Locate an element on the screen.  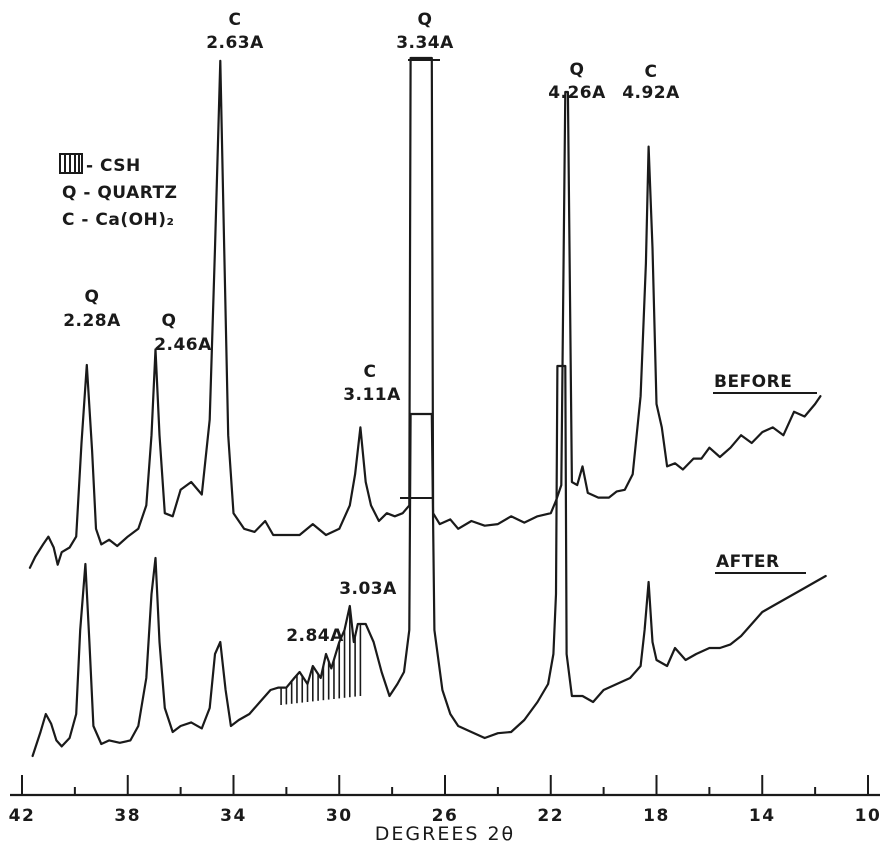
legend-quartz-label: Q - QUARTZ is located at coordinates (119, 193).